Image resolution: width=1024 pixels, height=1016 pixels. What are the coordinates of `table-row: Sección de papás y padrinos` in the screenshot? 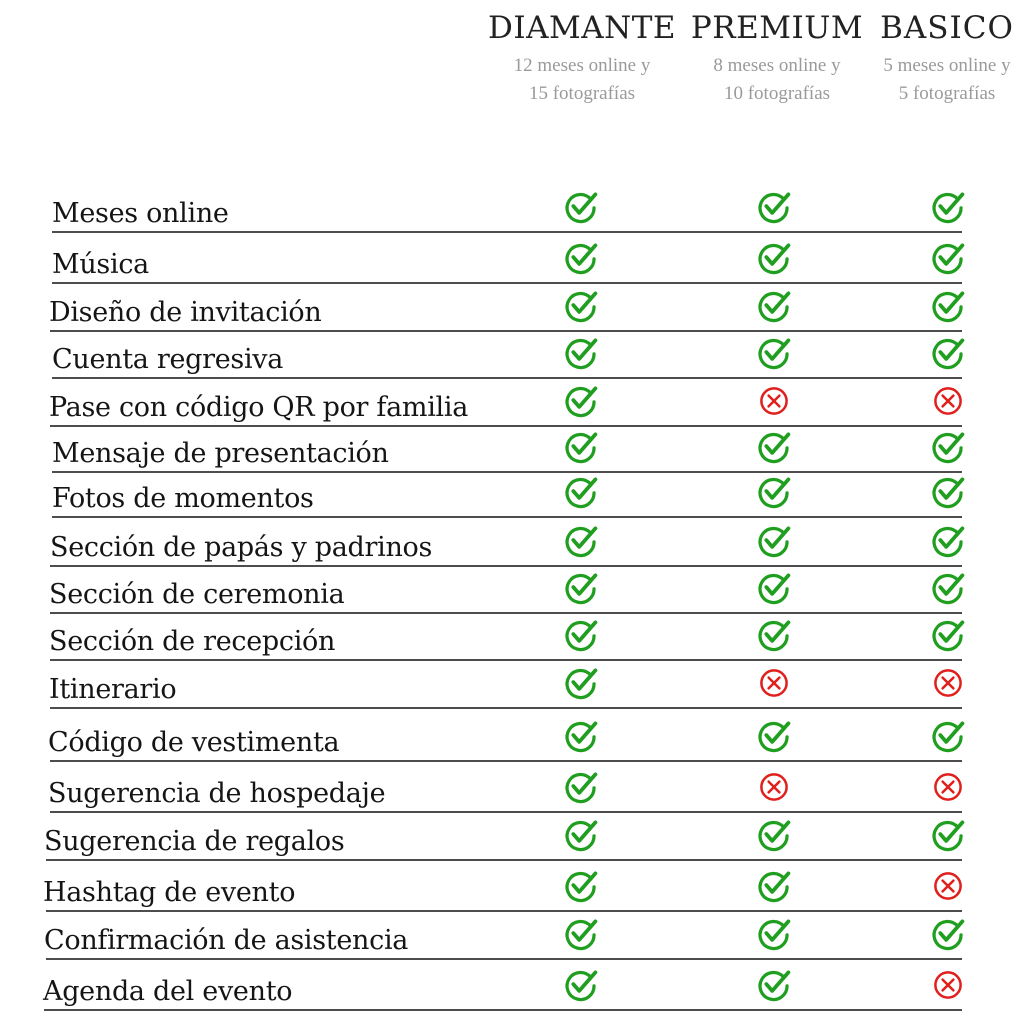 It's located at (512, 543).